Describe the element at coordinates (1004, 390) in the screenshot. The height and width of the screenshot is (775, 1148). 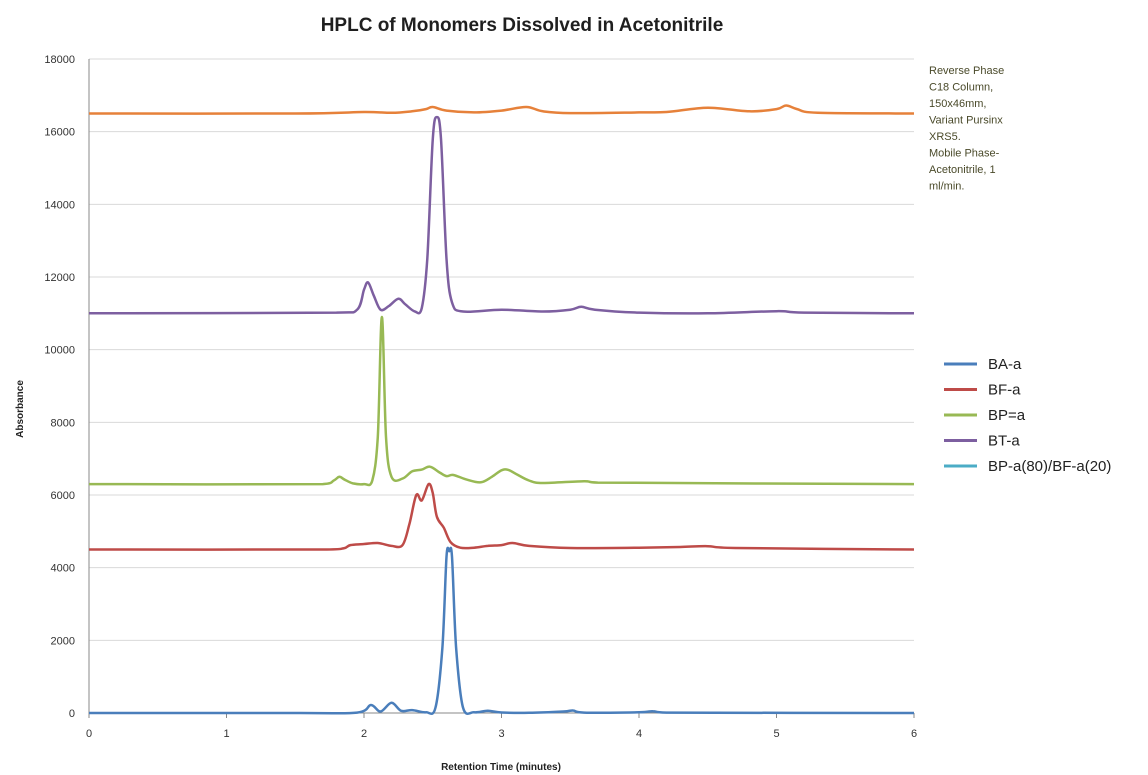
I see `legend-label: BF-a` at that location.